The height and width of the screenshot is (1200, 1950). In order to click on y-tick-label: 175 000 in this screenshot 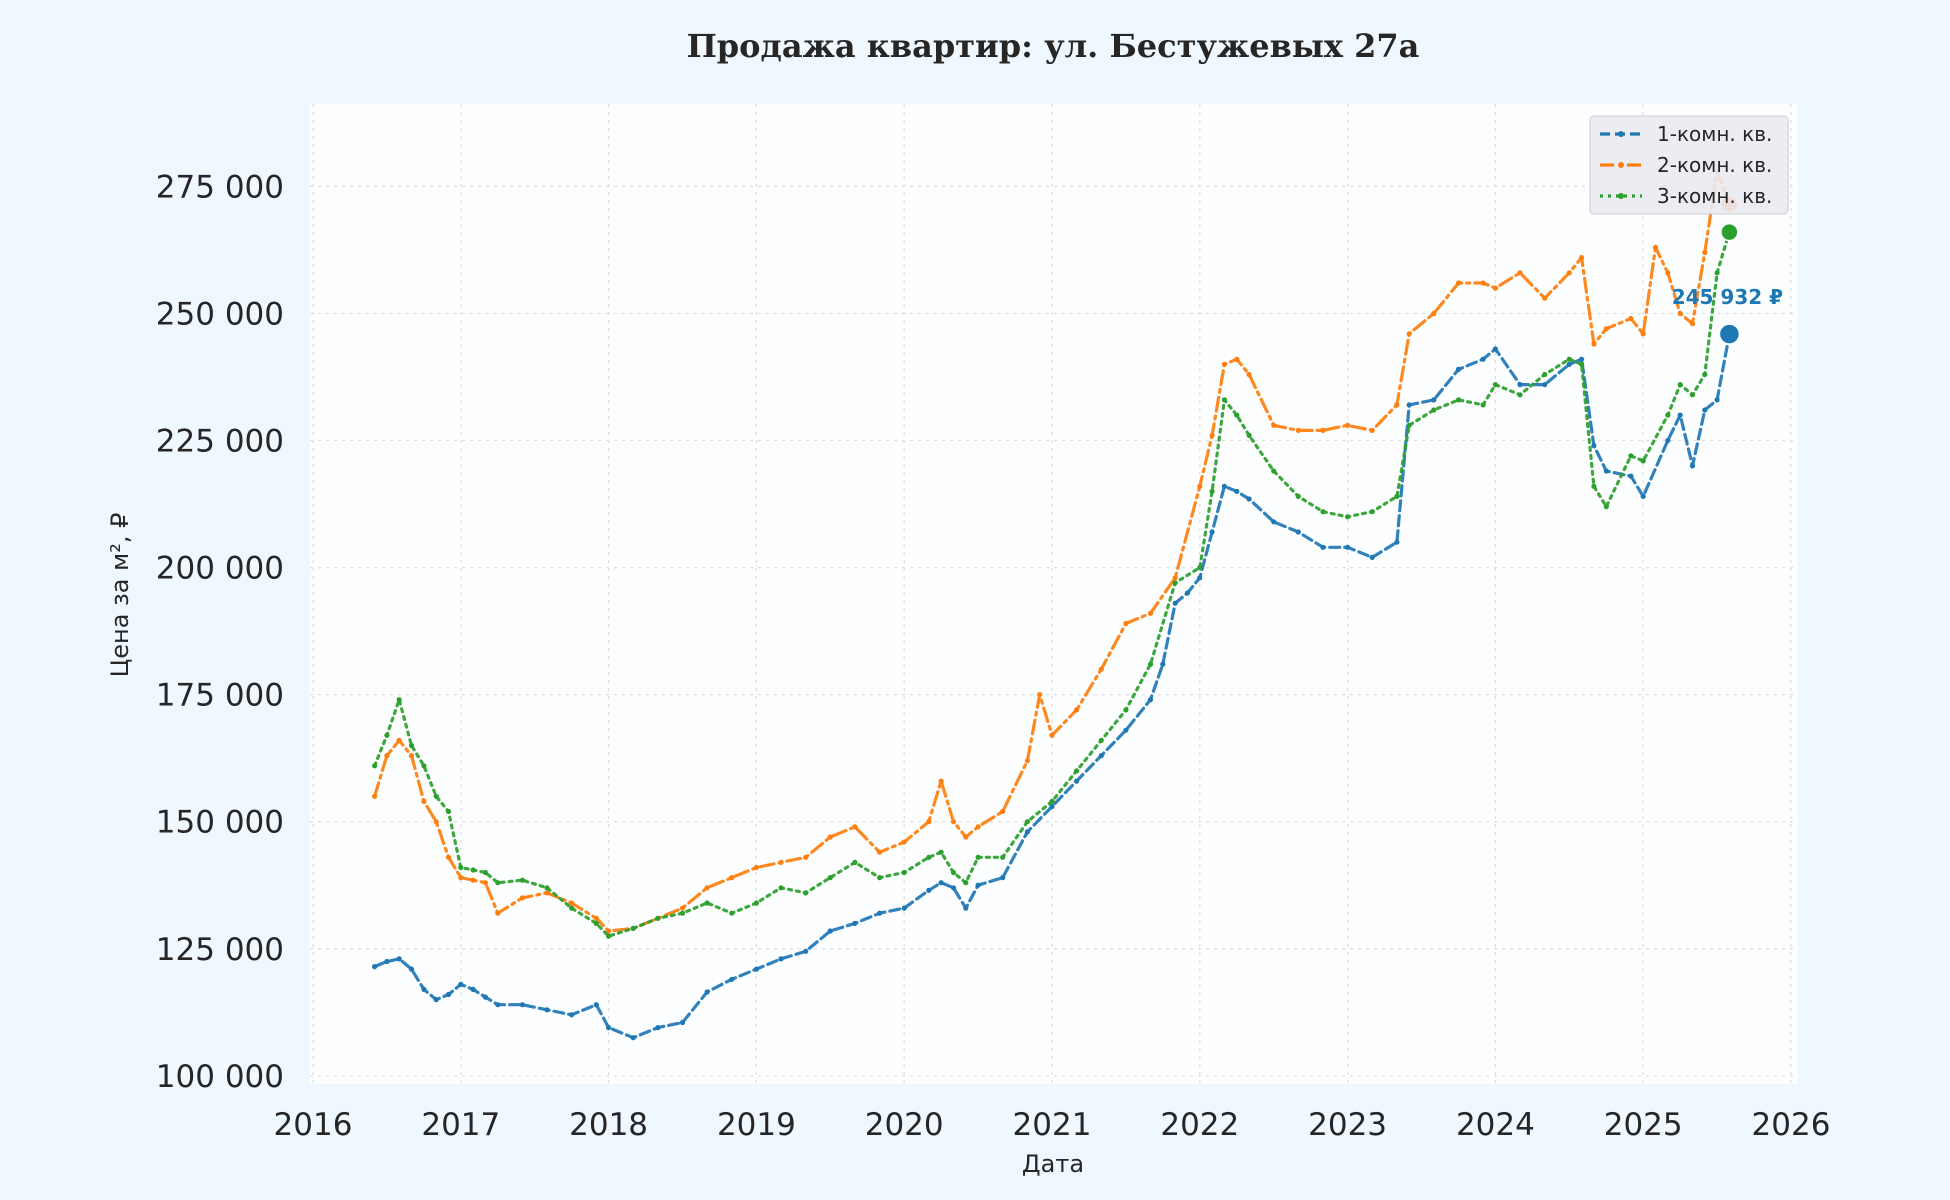, I will do `click(220, 696)`.